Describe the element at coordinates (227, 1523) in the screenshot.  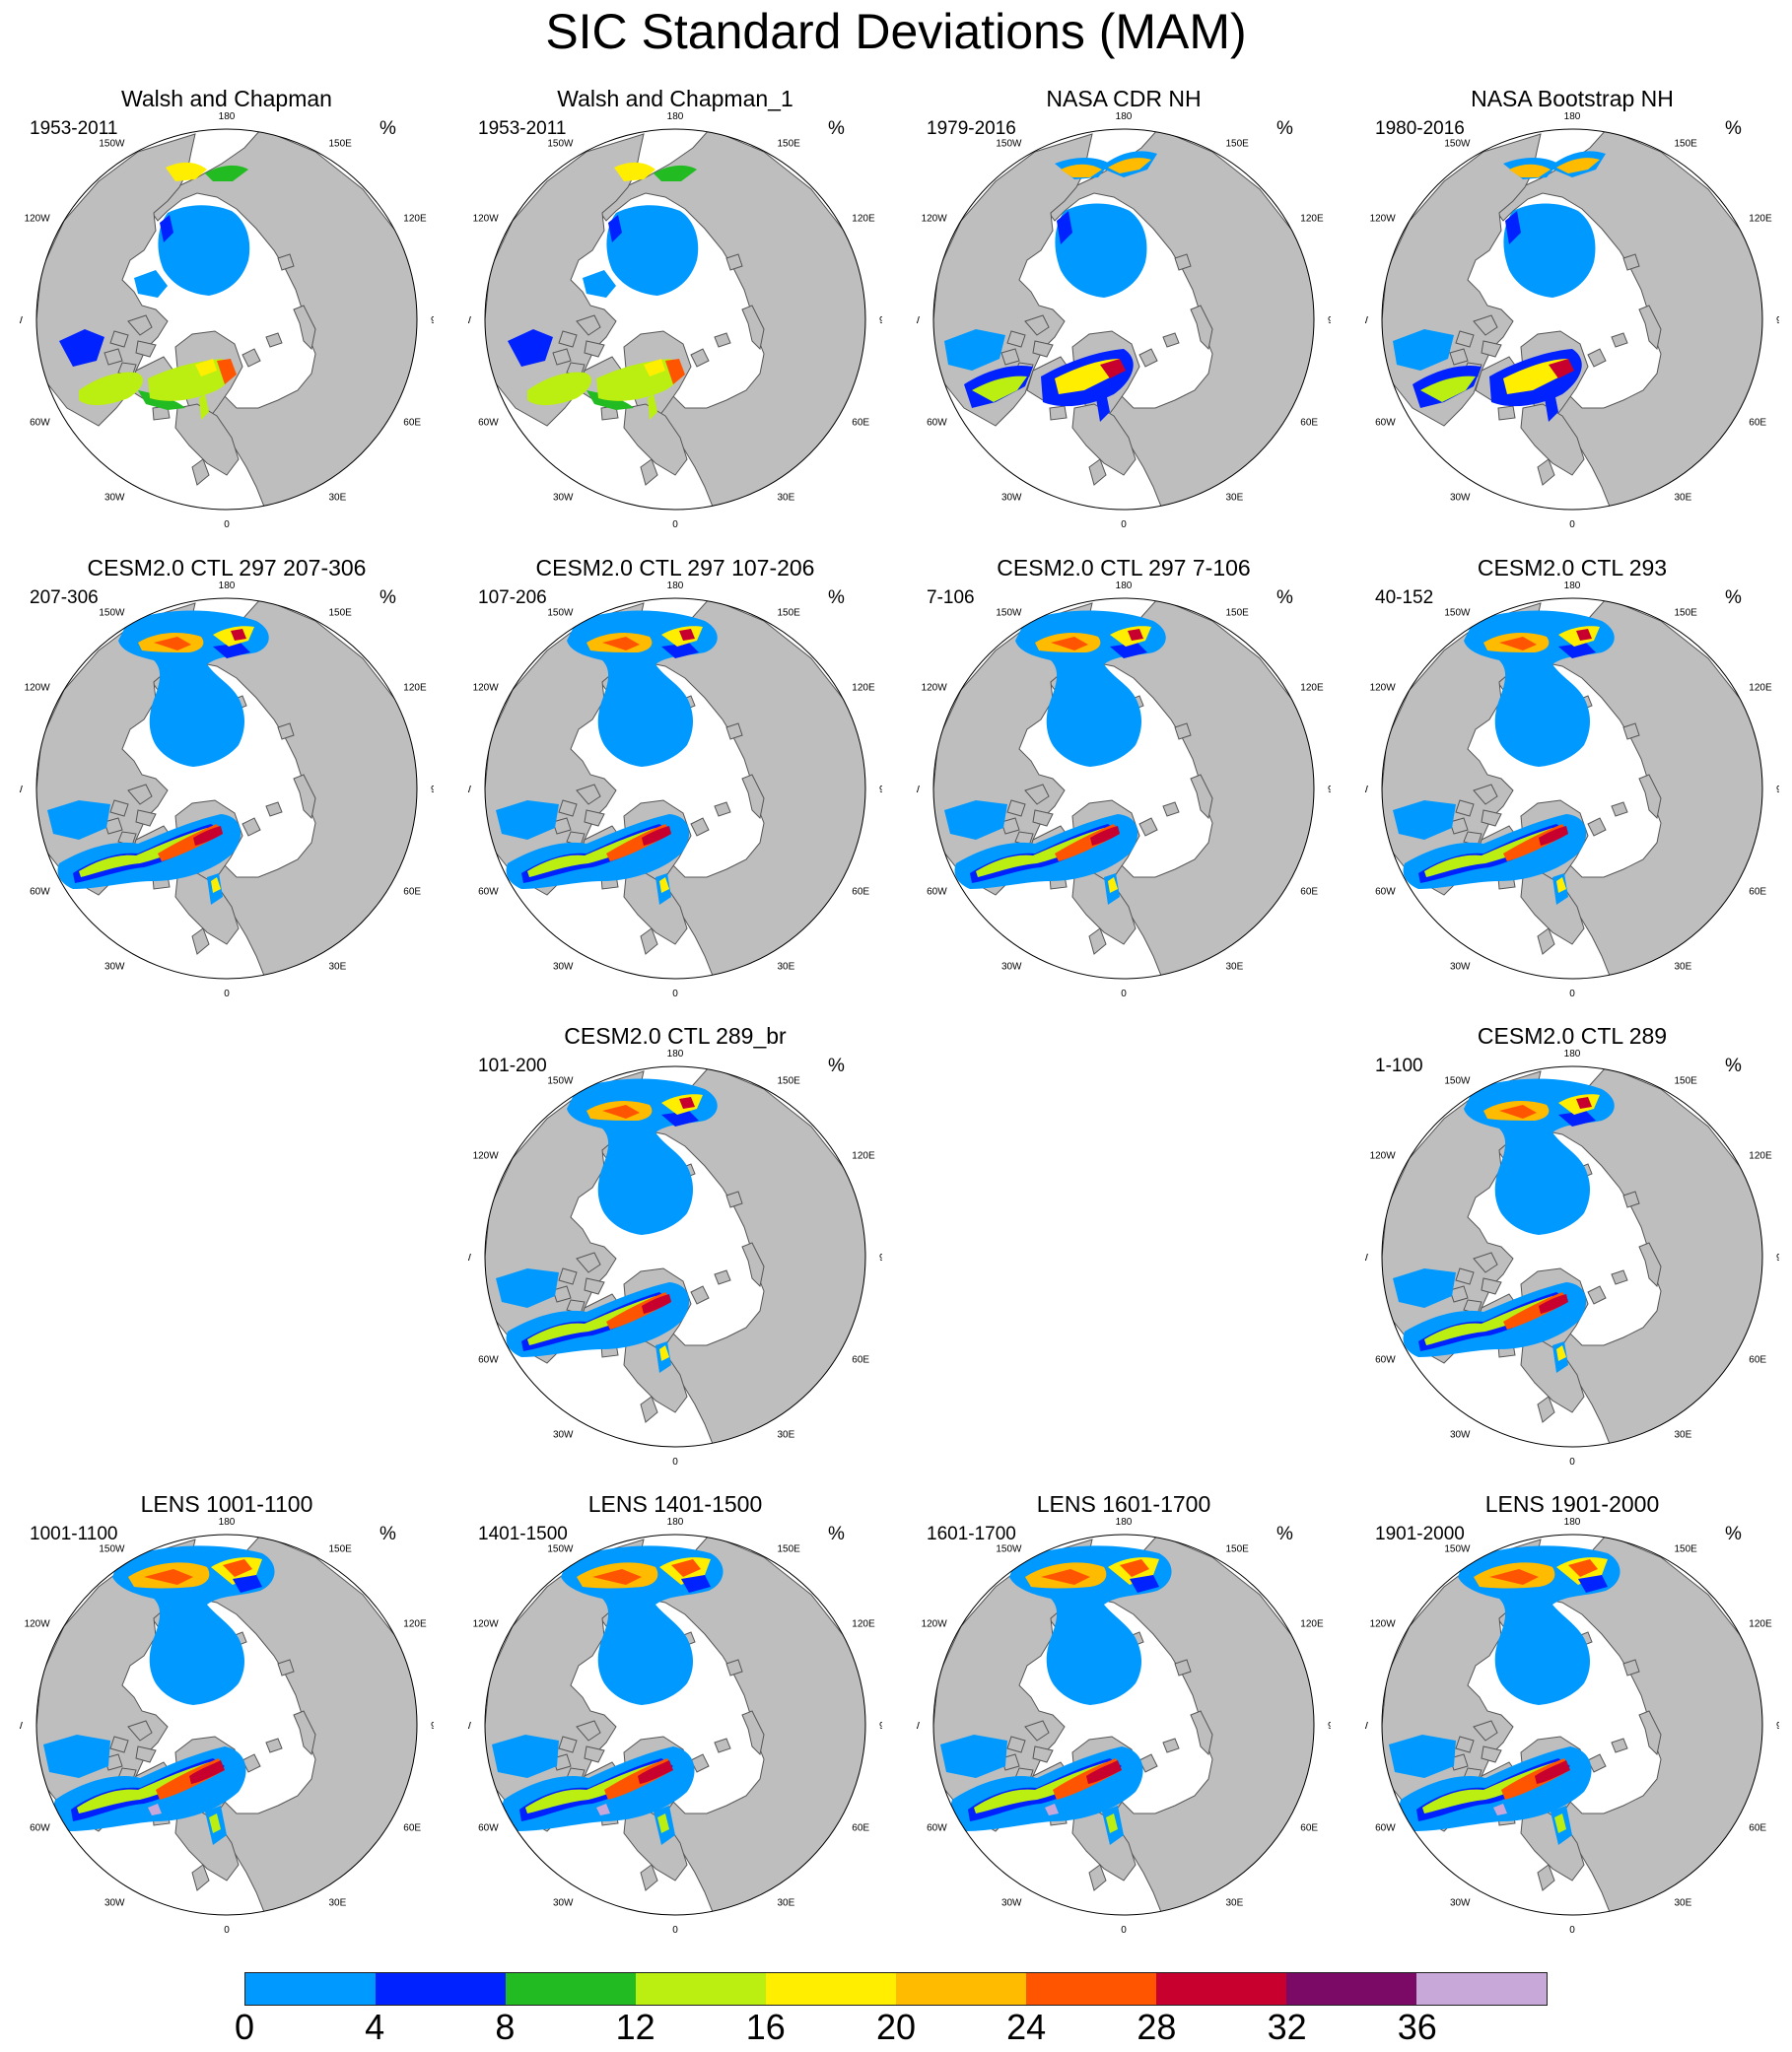
I see `longitude-label: 180` at that location.